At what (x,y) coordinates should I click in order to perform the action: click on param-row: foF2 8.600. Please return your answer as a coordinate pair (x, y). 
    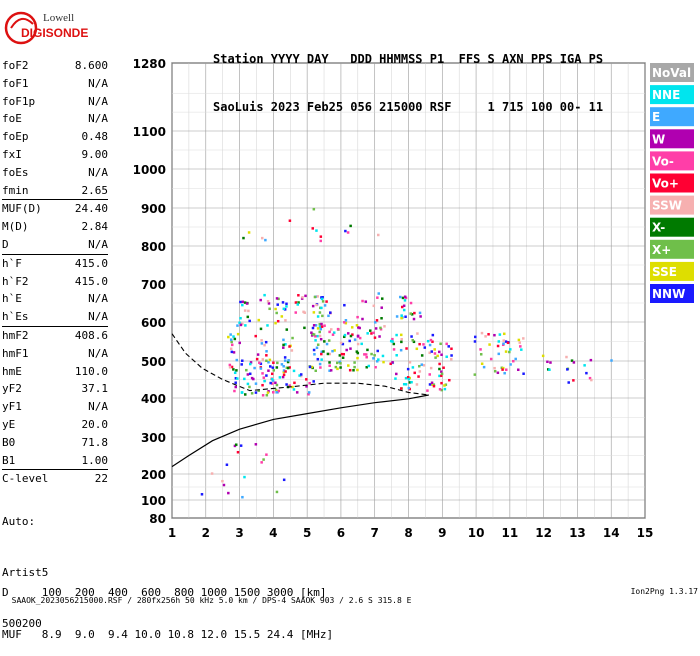
    Looking at the image, I should click on (55, 66).